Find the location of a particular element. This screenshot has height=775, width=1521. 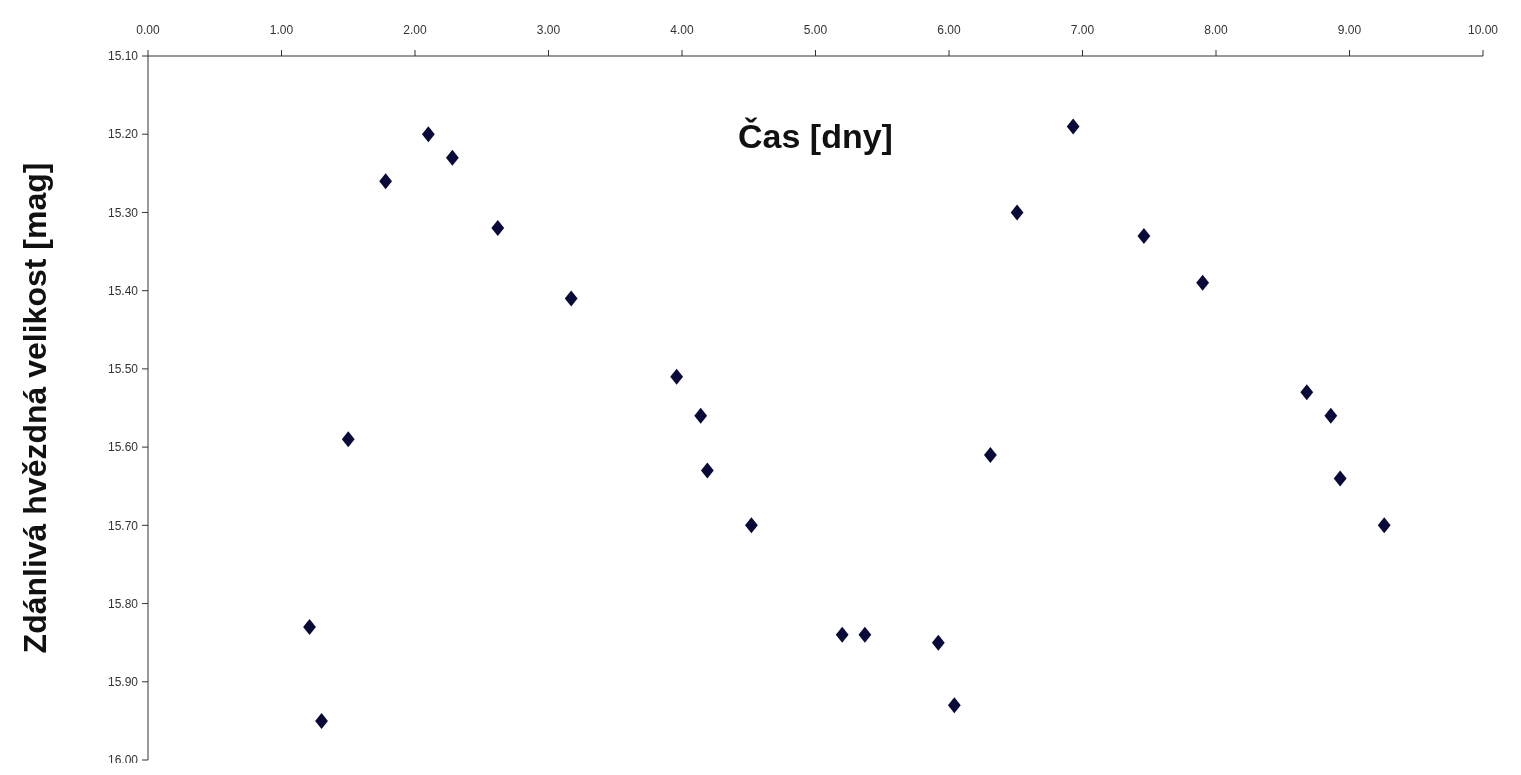

y-tick-label: 15.30 is located at coordinates (123, 212).